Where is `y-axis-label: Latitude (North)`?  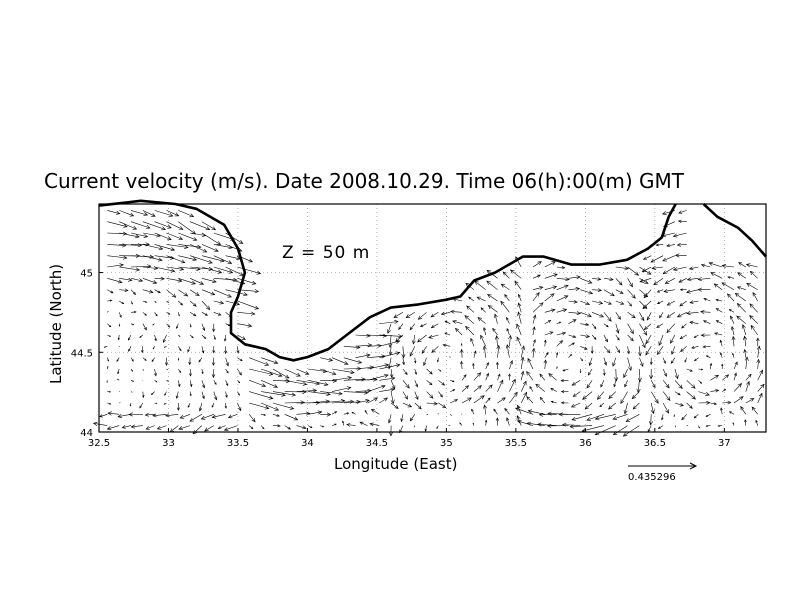
y-axis-label: Latitude (North) is located at coordinates (56, 324).